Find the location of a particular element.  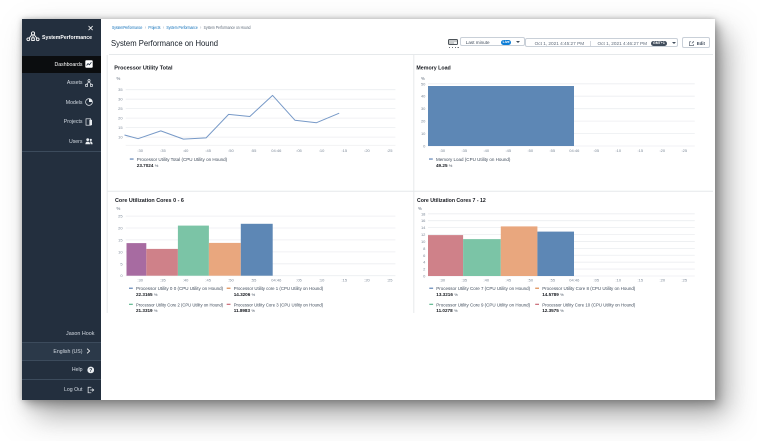

svg-text: 14.3206 % is located at coordinates (245, 294).